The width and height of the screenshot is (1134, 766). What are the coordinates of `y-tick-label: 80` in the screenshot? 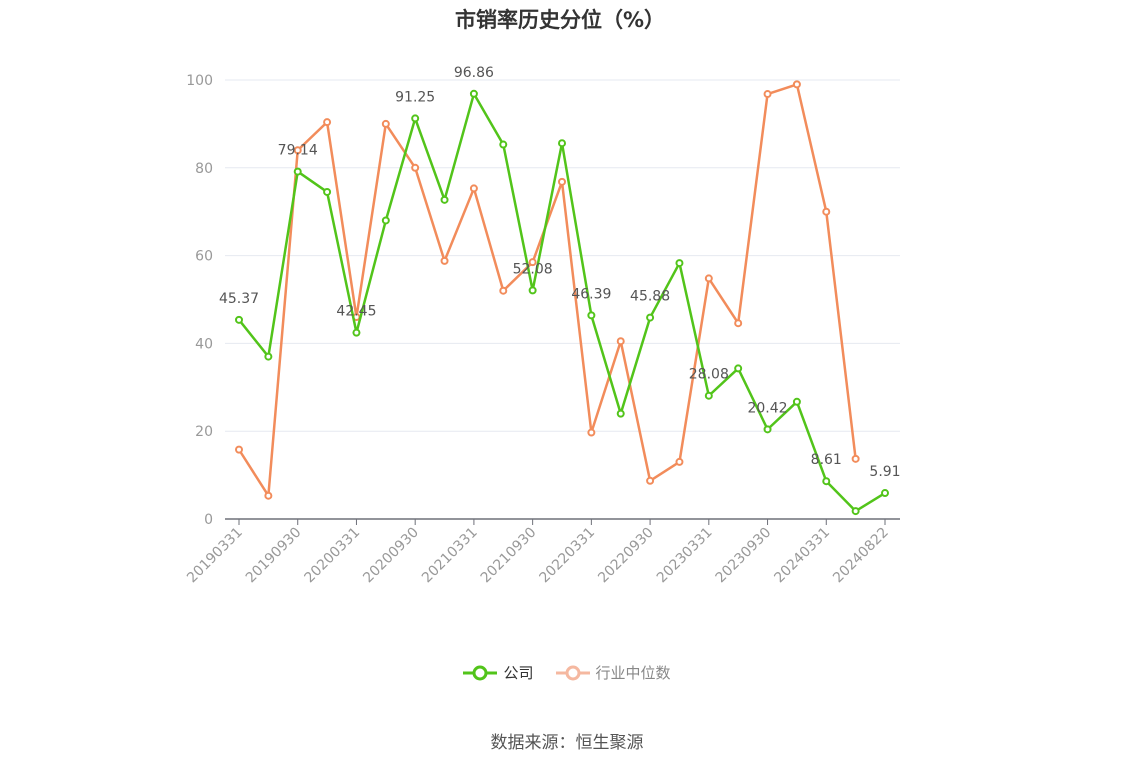 It's located at (204, 169).